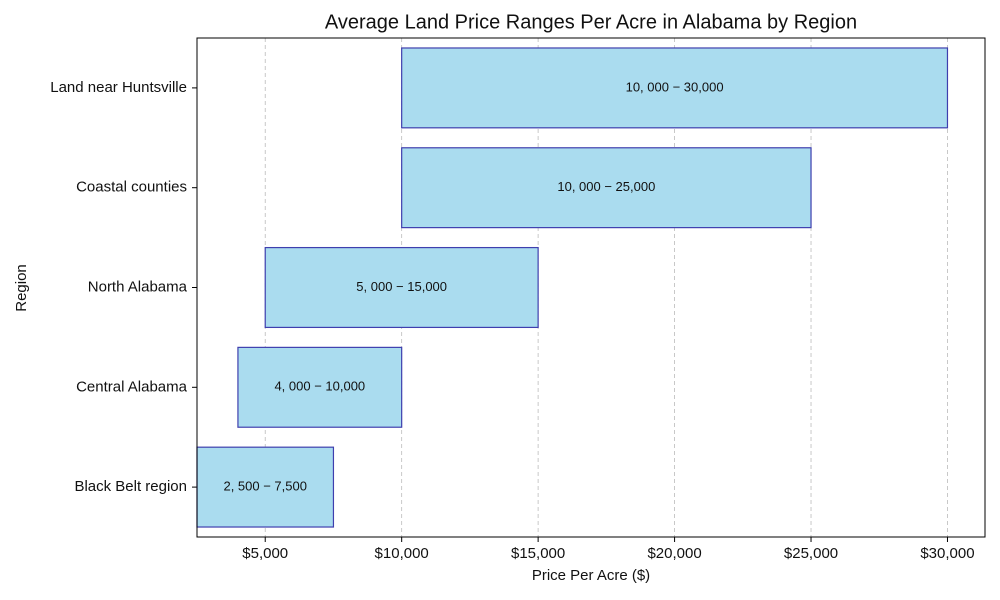  I want to click on x-tick-label: $5,000, so click(265, 553).